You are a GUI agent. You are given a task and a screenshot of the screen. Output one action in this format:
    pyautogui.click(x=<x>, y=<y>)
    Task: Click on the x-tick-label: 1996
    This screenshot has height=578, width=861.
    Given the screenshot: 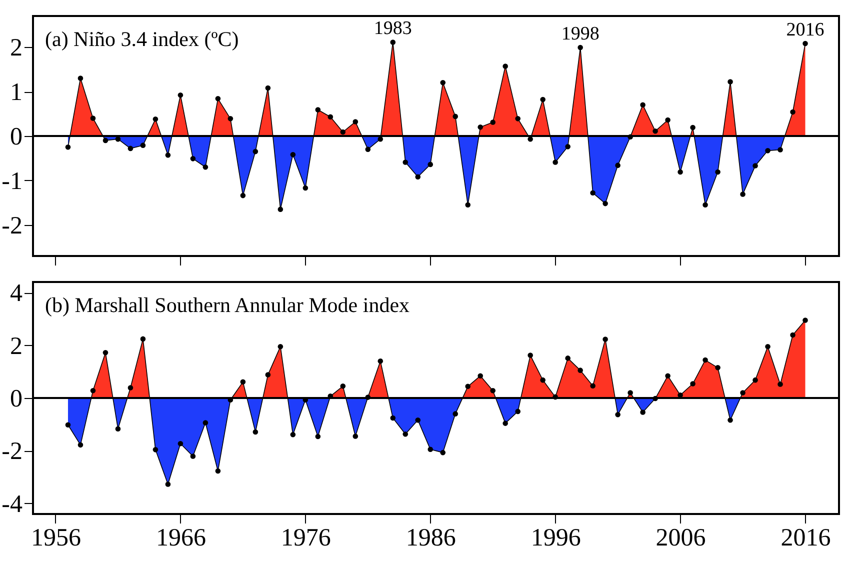 What is the action you would take?
    pyautogui.click(x=555, y=538)
    